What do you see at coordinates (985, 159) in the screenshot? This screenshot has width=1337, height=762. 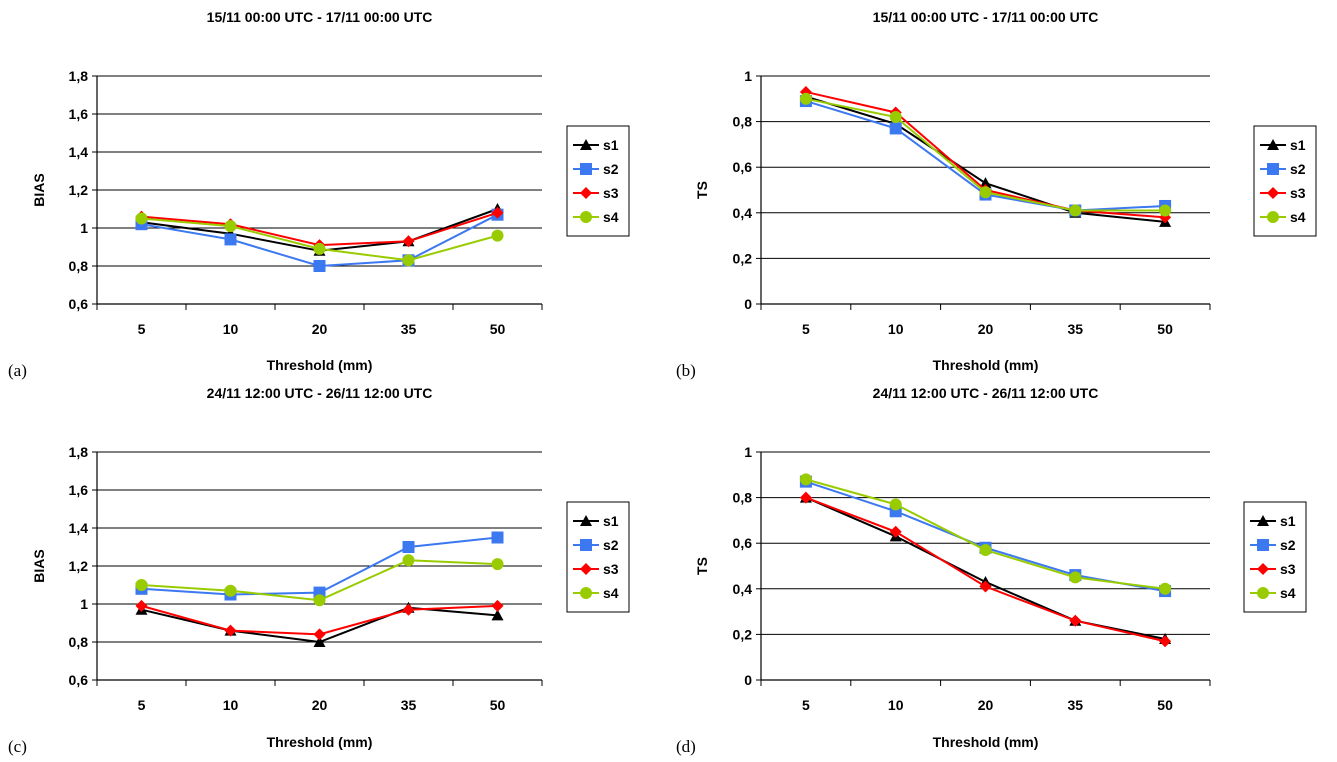 I see `series-line-s1` at bounding box center [985, 159].